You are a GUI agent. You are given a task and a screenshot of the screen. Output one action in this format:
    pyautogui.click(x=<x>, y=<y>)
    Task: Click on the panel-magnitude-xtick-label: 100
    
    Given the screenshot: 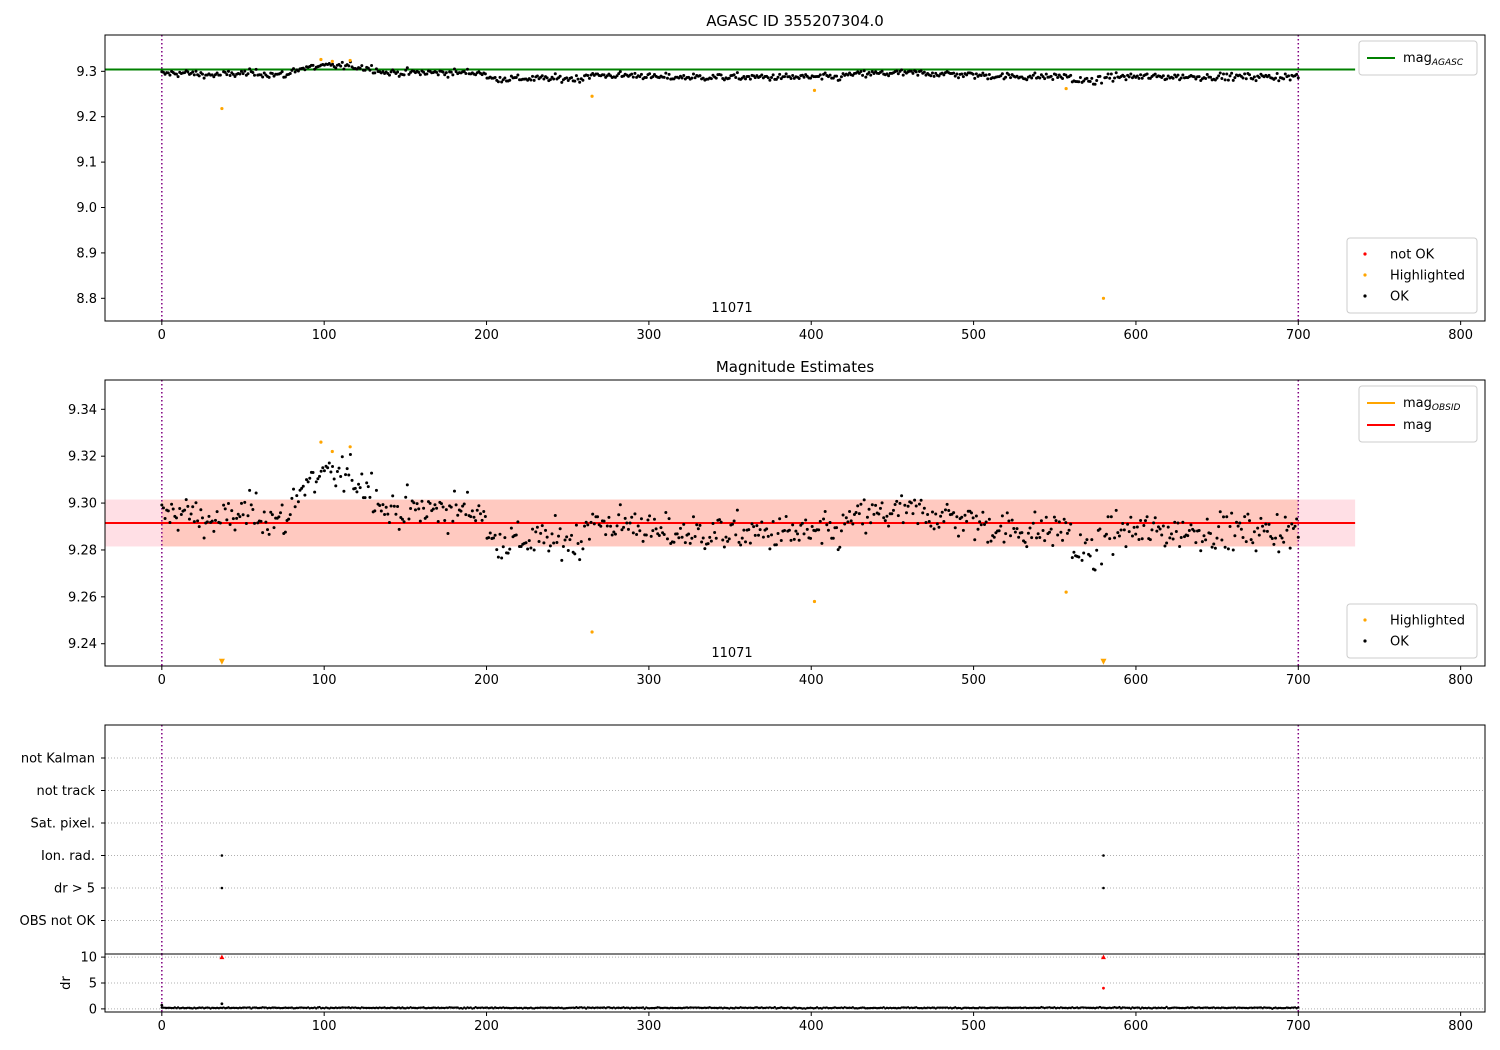 What is the action you would take?
    pyautogui.click(x=324, y=680)
    